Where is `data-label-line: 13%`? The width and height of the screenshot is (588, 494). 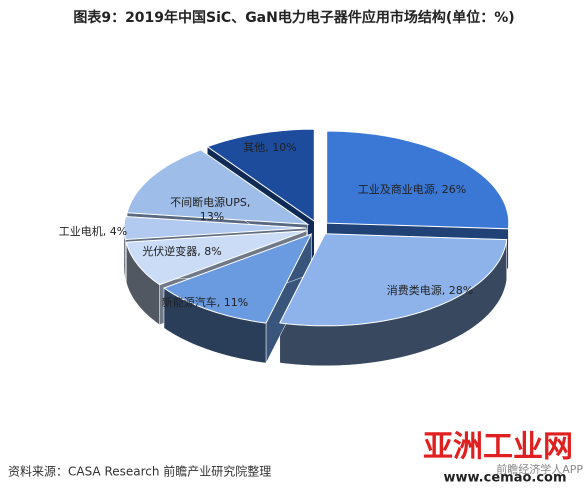 data-label-line: 13% is located at coordinates (212, 216).